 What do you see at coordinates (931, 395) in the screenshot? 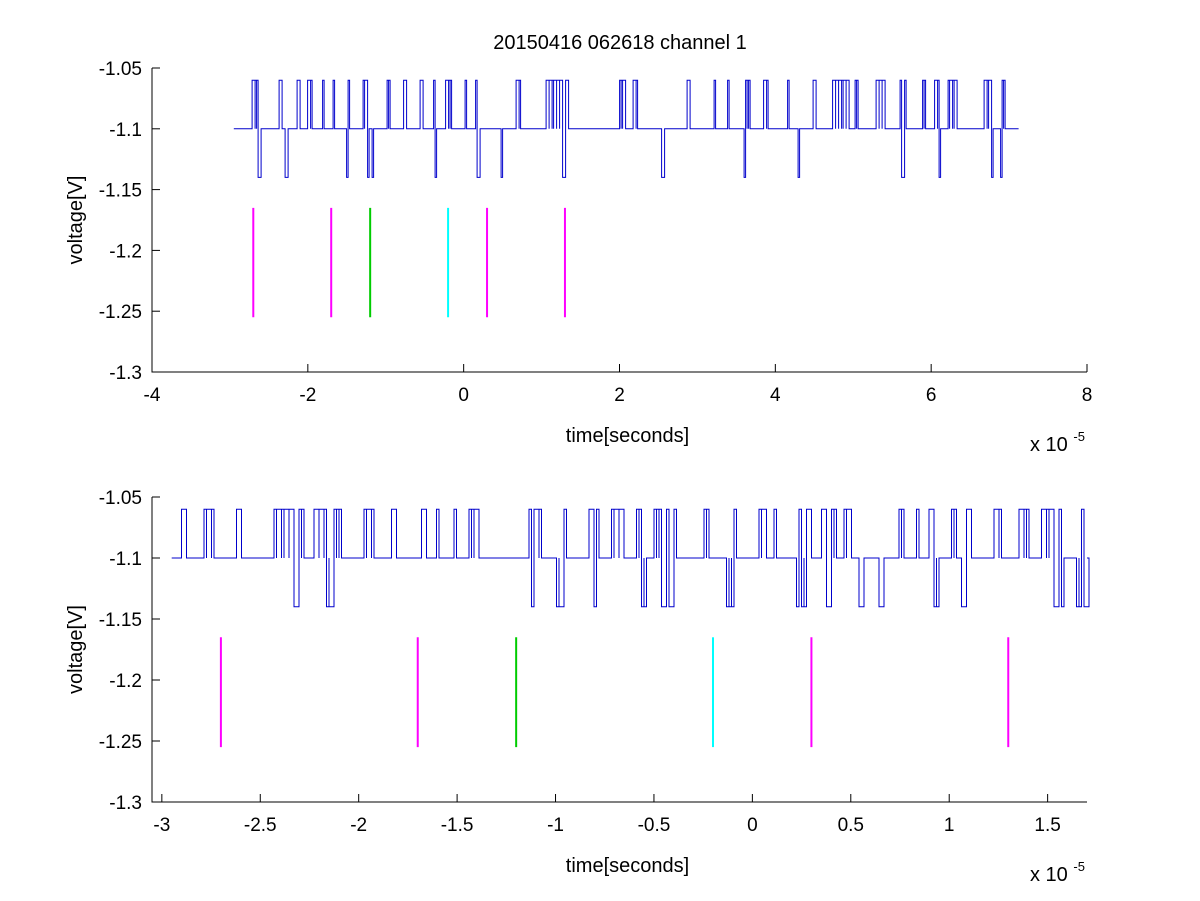
I see `x-tick-label: 6` at bounding box center [931, 395].